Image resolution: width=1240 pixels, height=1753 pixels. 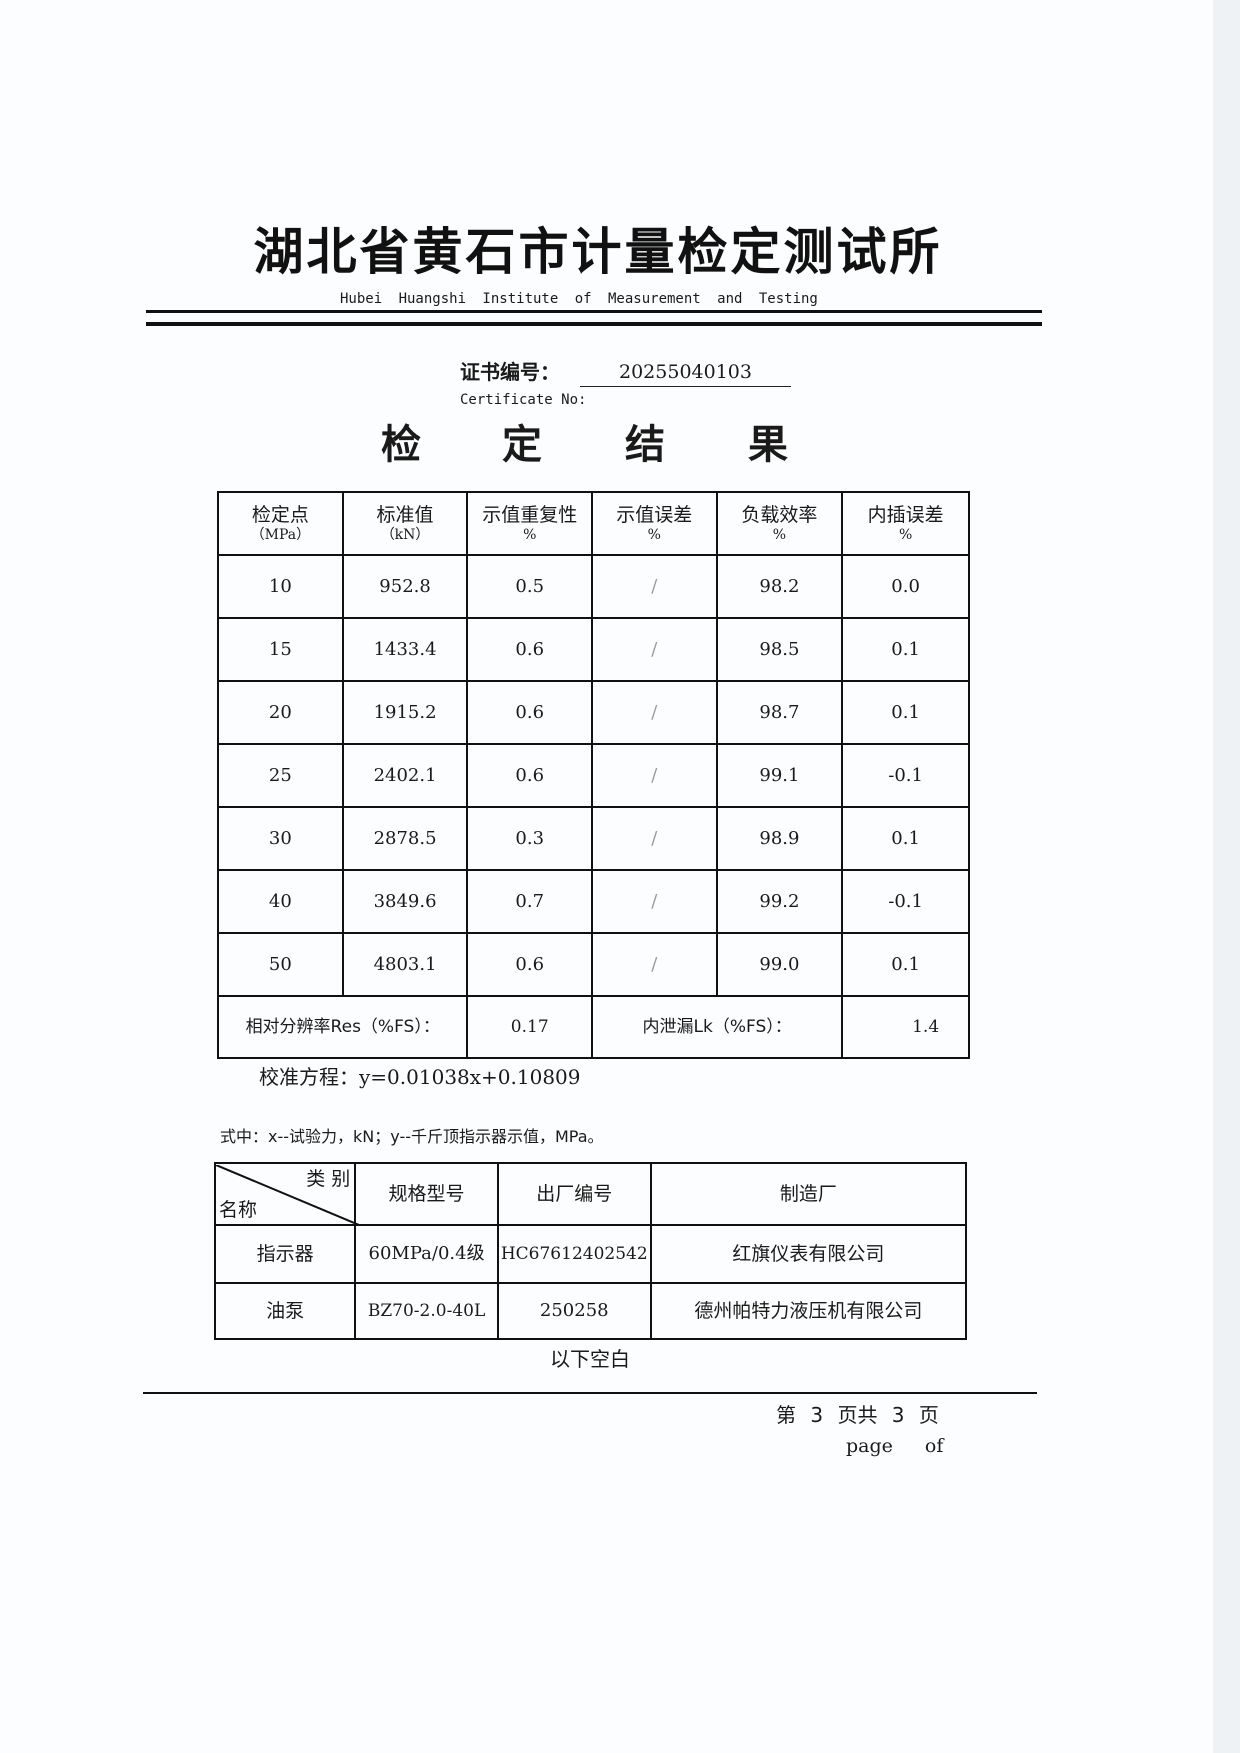 I want to click on column-header-label: 标准值, so click(x=405, y=514).